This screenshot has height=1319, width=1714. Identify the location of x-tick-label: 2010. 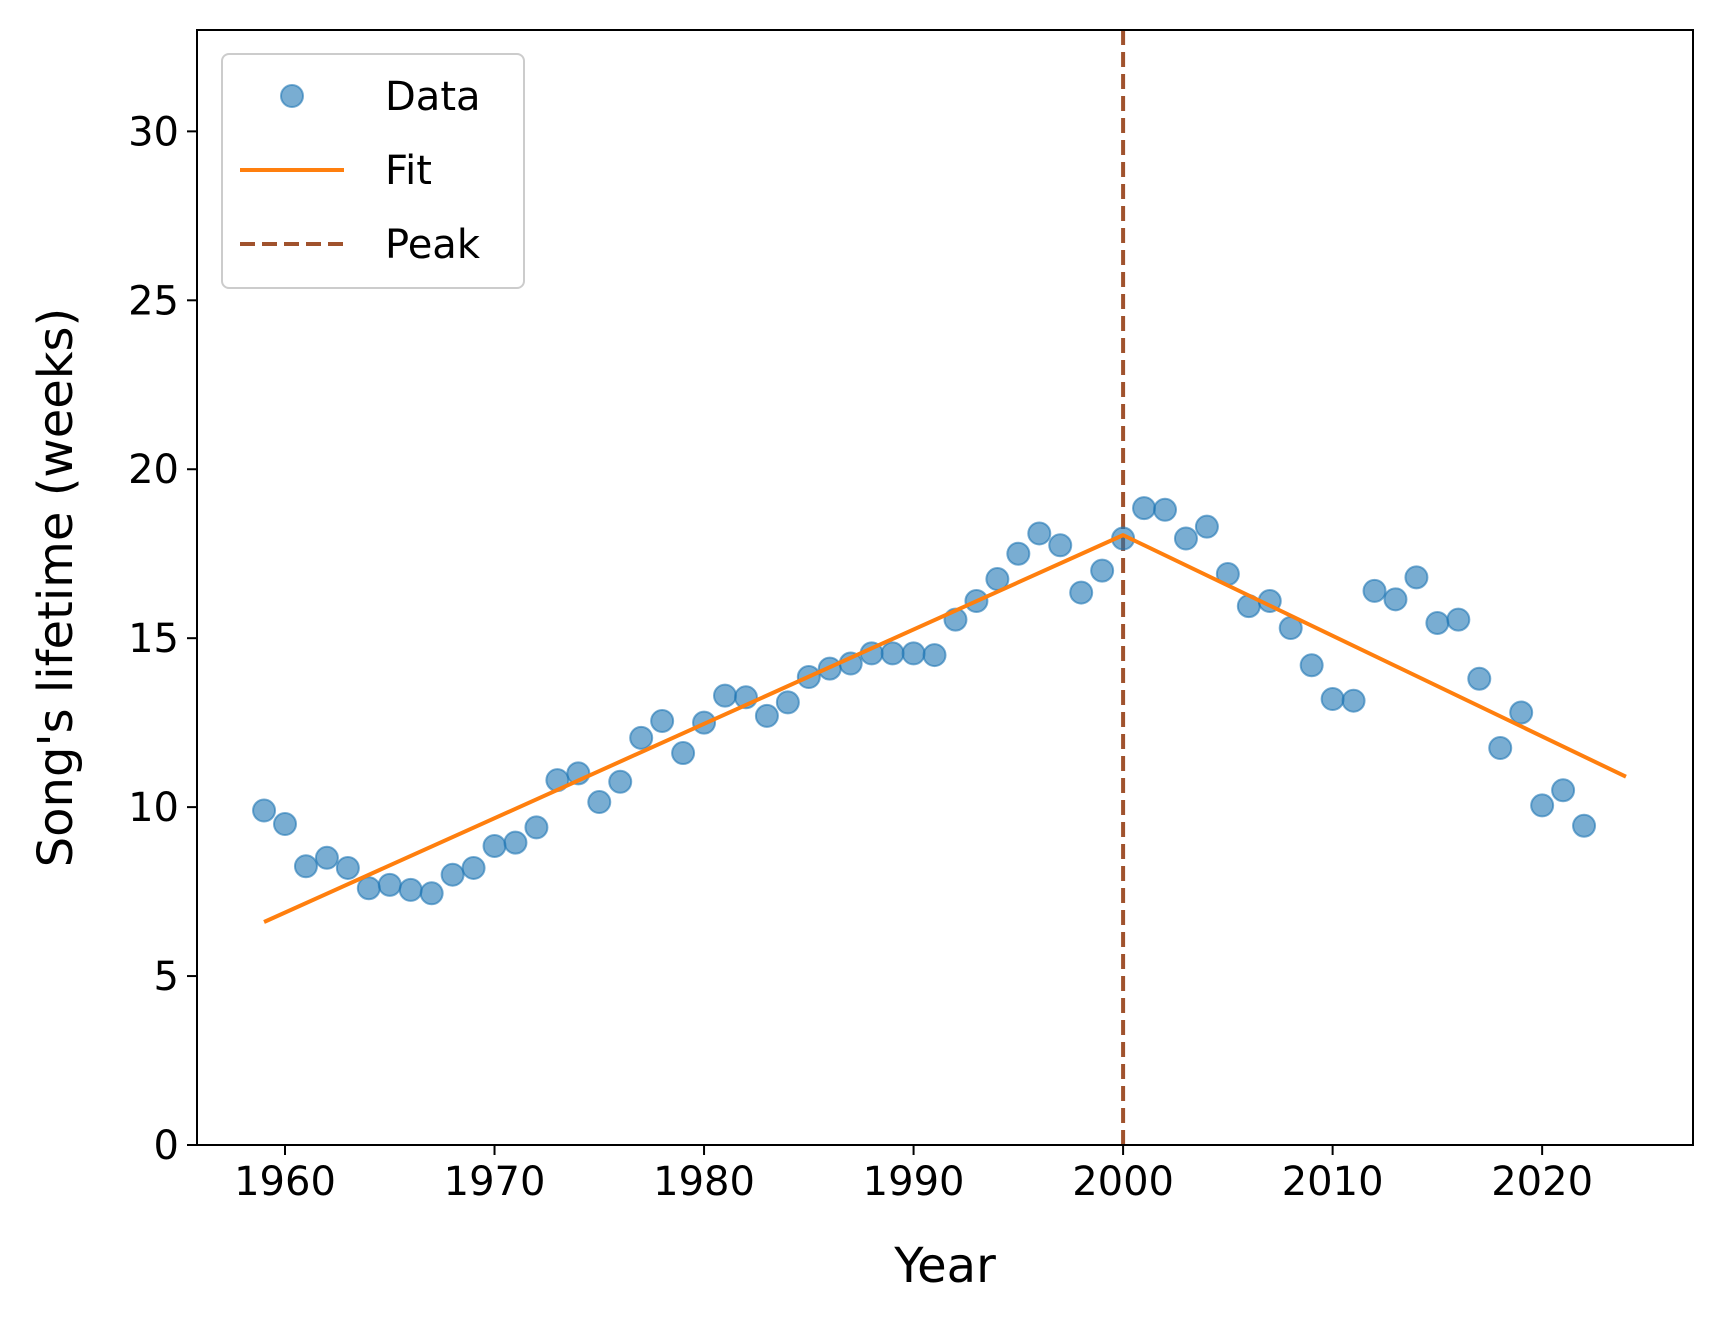
(1333, 1182).